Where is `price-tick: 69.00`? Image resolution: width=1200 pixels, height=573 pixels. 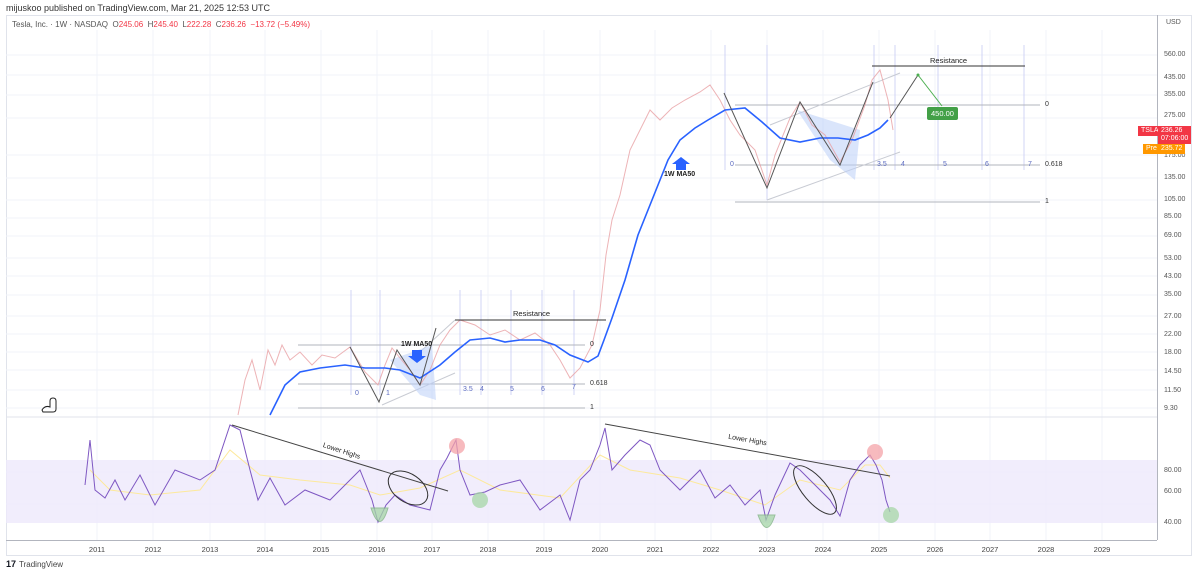
price-tick: 69.00 is located at coordinates (1173, 235).